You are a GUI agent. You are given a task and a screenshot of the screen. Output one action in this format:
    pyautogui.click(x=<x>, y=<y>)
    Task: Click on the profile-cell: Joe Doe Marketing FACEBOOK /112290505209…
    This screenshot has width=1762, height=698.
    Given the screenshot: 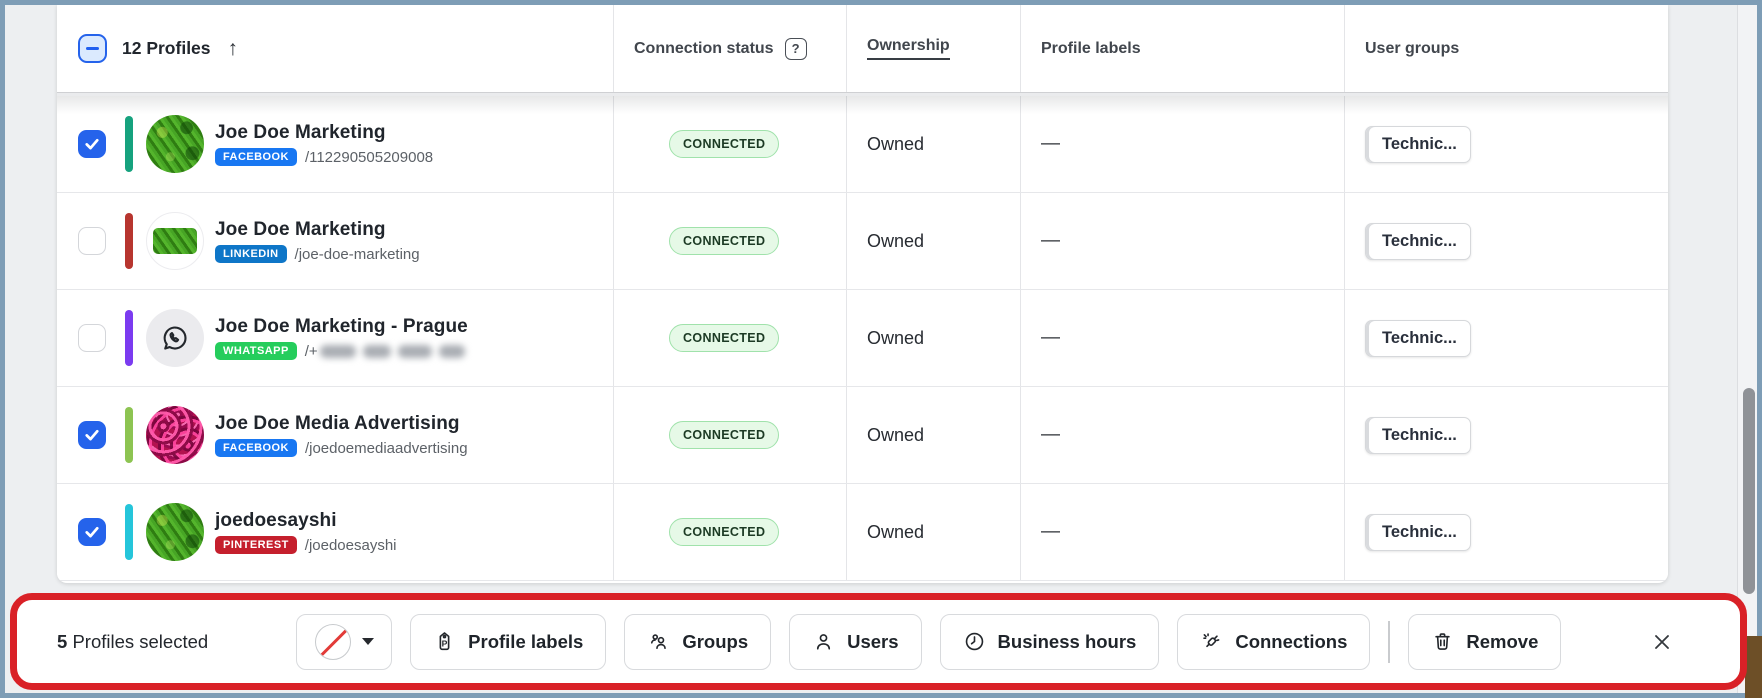 What is the action you would take?
    pyautogui.click(x=335, y=144)
    